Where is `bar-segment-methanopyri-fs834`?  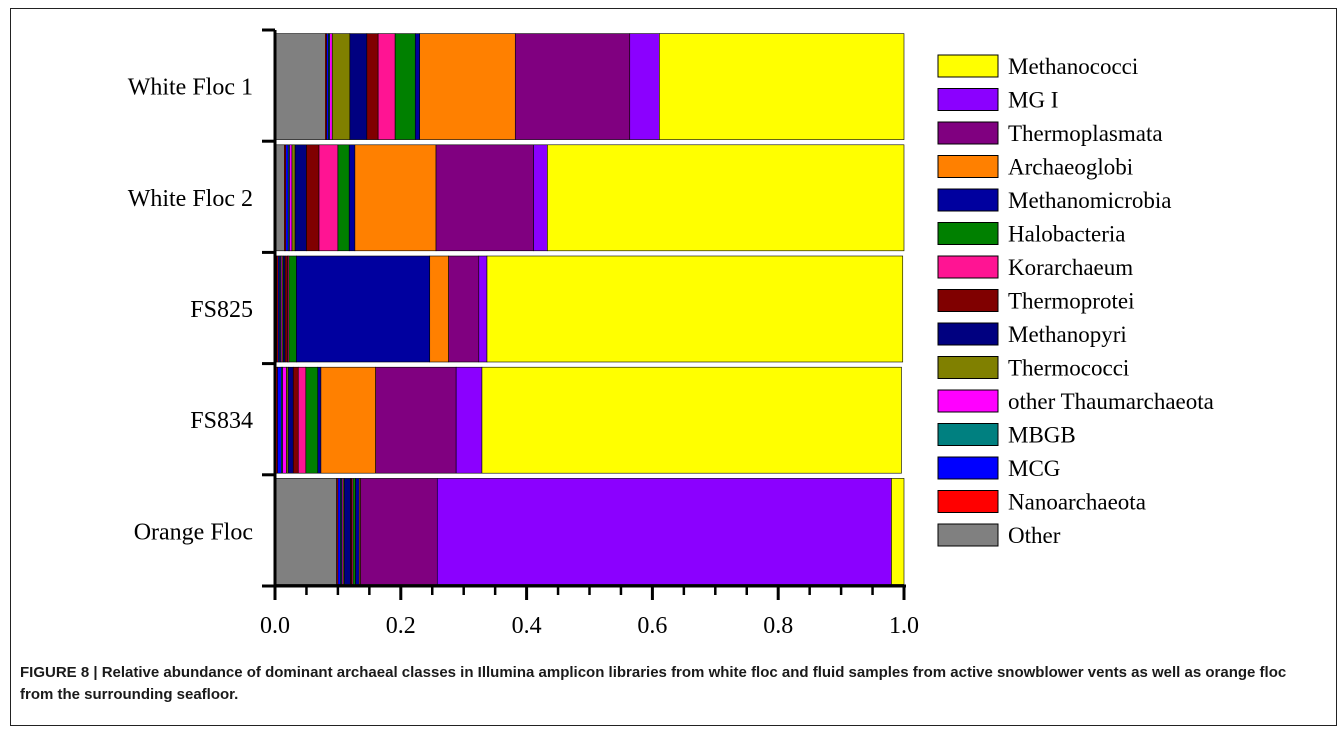
bar-segment-methanopyri-fs834 is located at coordinates (290, 420).